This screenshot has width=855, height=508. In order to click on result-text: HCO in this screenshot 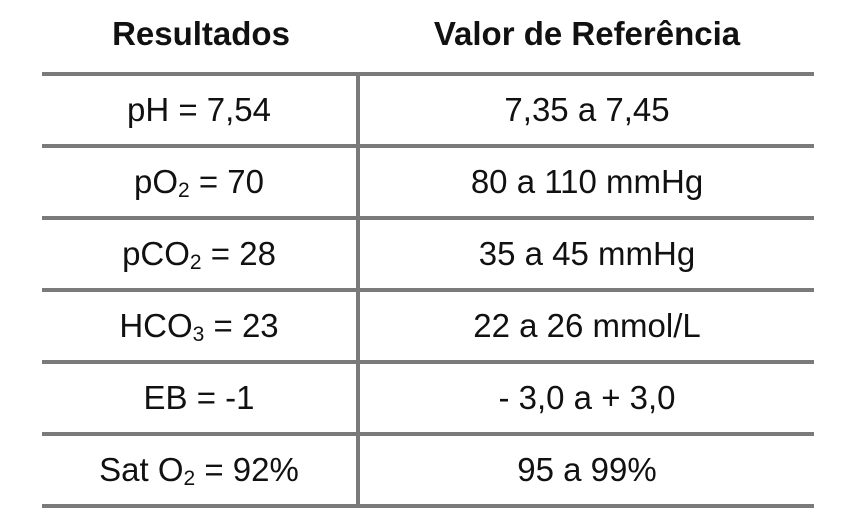, I will do `click(156, 325)`.